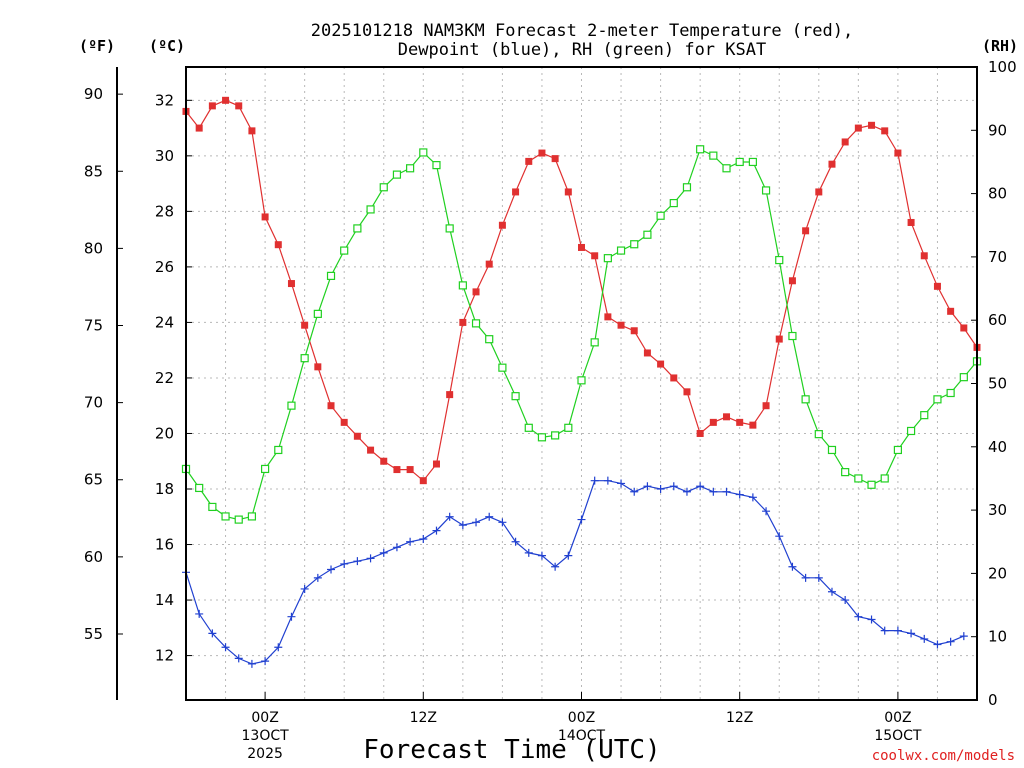 This screenshot has height=768, width=1024. What do you see at coordinates (164, 100) in the screenshot?
I see `celsius-tick-label: 32` at bounding box center [164, 100].